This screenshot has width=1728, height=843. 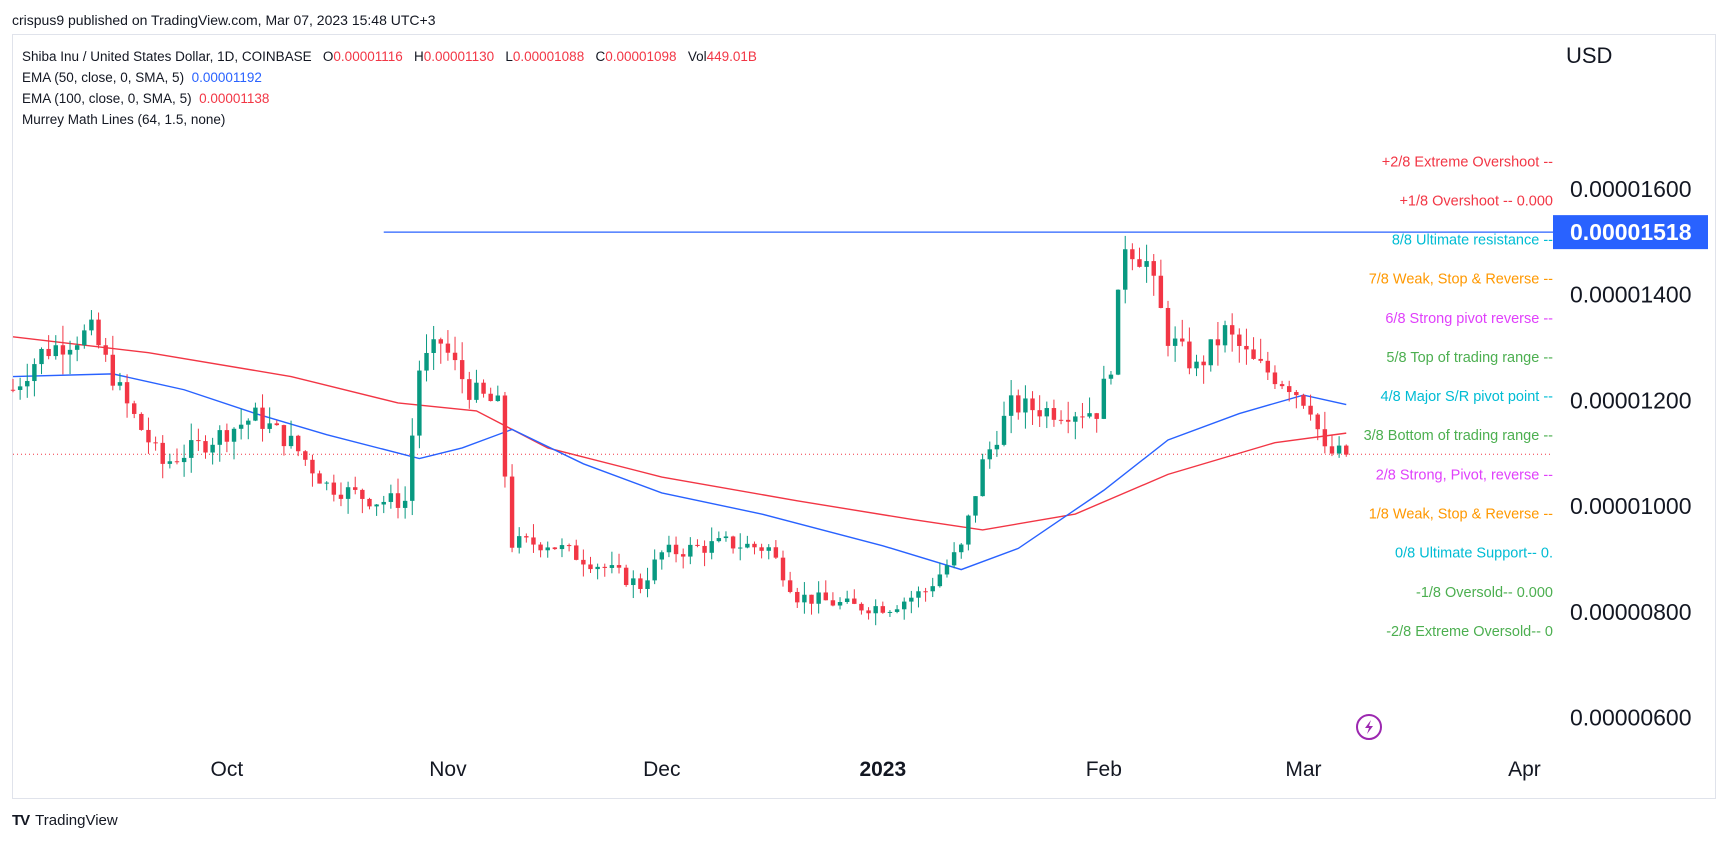 What do you see at coordinates (389, 98) in the screenshot?
I see `legend-ema100-row: EMA (100, close, 0, SMA, 5) 0.00001138` at bounding box center [389, 98].